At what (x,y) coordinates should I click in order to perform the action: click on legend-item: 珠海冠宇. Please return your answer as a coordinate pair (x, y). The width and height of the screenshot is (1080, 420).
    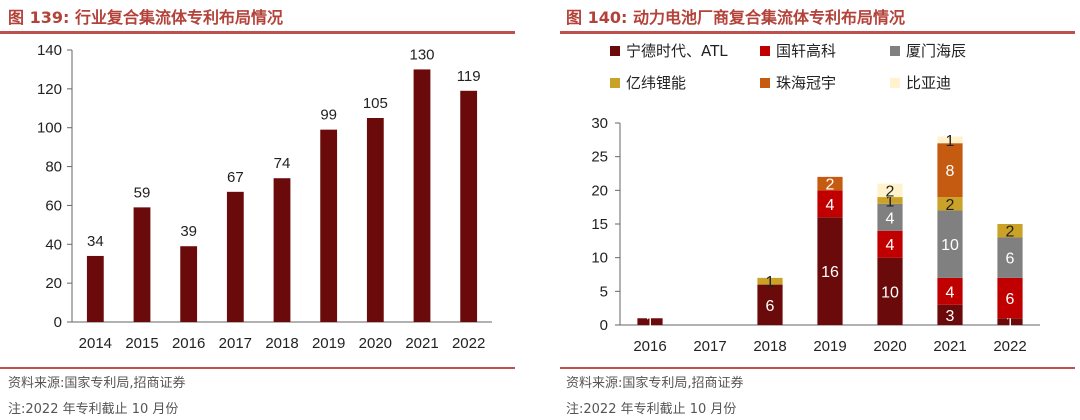
    Looking at the image, I should click on (798, 82).